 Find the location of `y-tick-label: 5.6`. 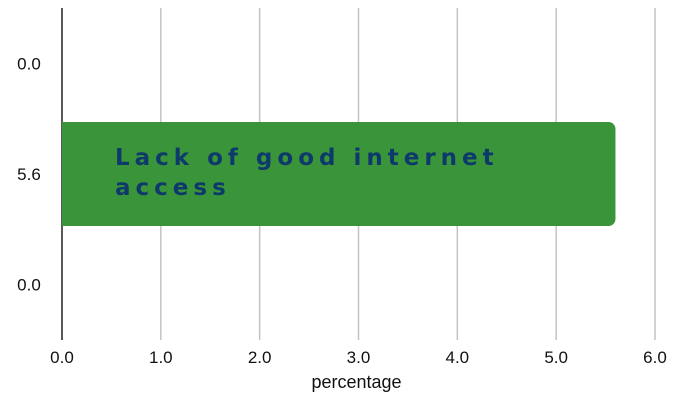

y-tick-label: 5.6 is located at coordinates (29, 174).